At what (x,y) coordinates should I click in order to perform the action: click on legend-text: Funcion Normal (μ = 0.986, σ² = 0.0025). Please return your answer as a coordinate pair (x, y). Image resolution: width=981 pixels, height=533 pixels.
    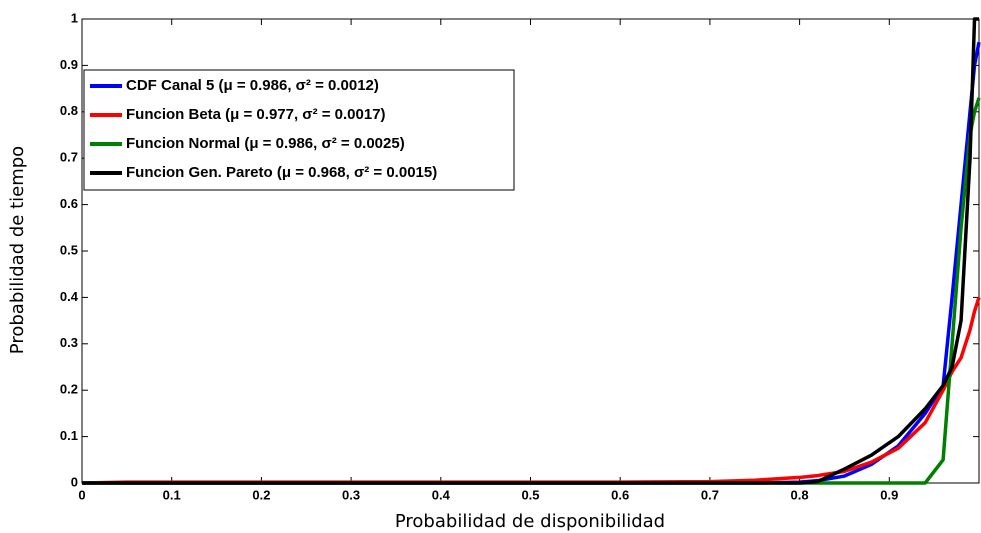
    Looking at the image, I should click on (265, 143).